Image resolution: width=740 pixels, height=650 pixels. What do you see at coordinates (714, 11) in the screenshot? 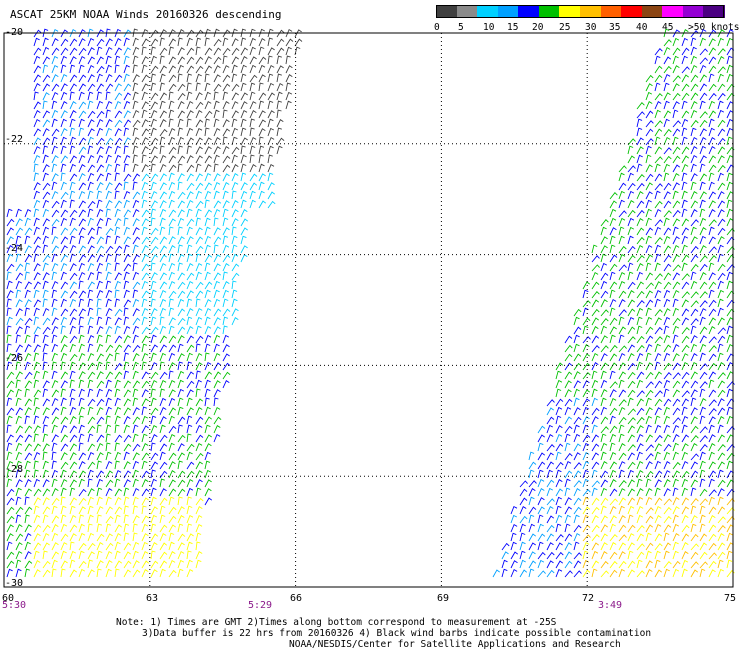
I see `colorbar-swatch` at bounding box center [714, 11].